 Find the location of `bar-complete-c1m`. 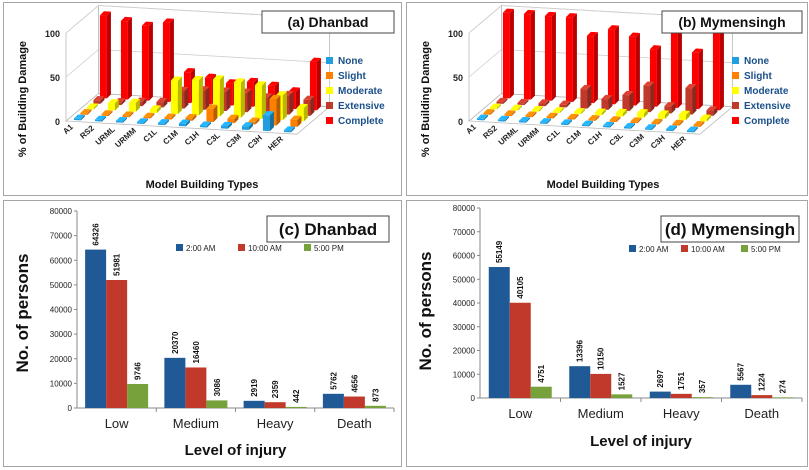

bar-complete-c1m is located at coordinates (611, 67).